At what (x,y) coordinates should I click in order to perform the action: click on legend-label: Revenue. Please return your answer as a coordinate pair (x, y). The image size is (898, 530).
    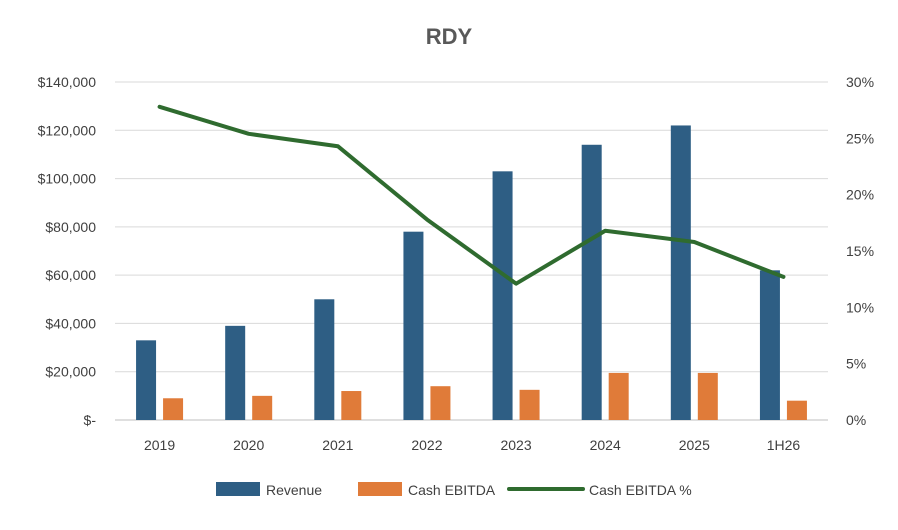
    Looking at the image, I should click on (294, 490).